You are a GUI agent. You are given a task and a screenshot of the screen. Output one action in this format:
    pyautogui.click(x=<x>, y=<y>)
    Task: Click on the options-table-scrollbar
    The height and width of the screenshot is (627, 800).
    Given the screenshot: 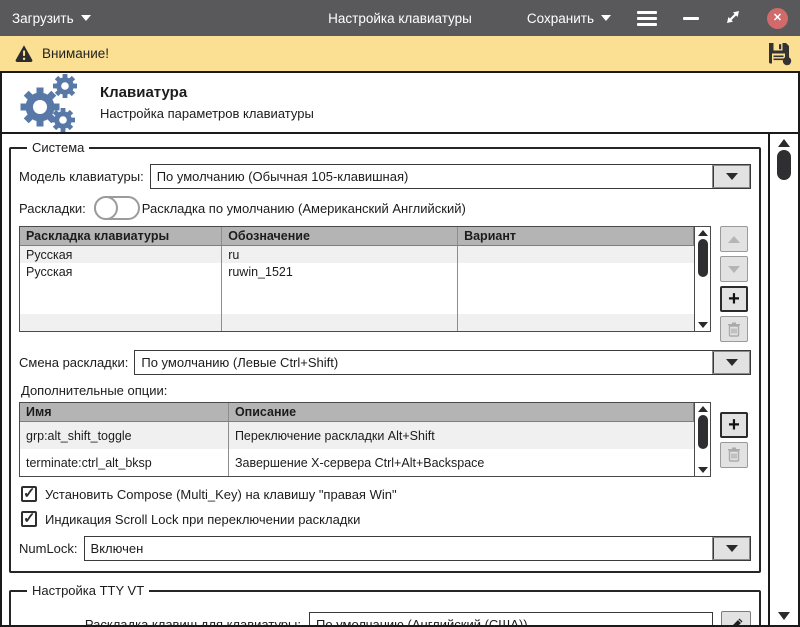 What is the action you would take?
    pyautogui.click(x=702, y=439)
    